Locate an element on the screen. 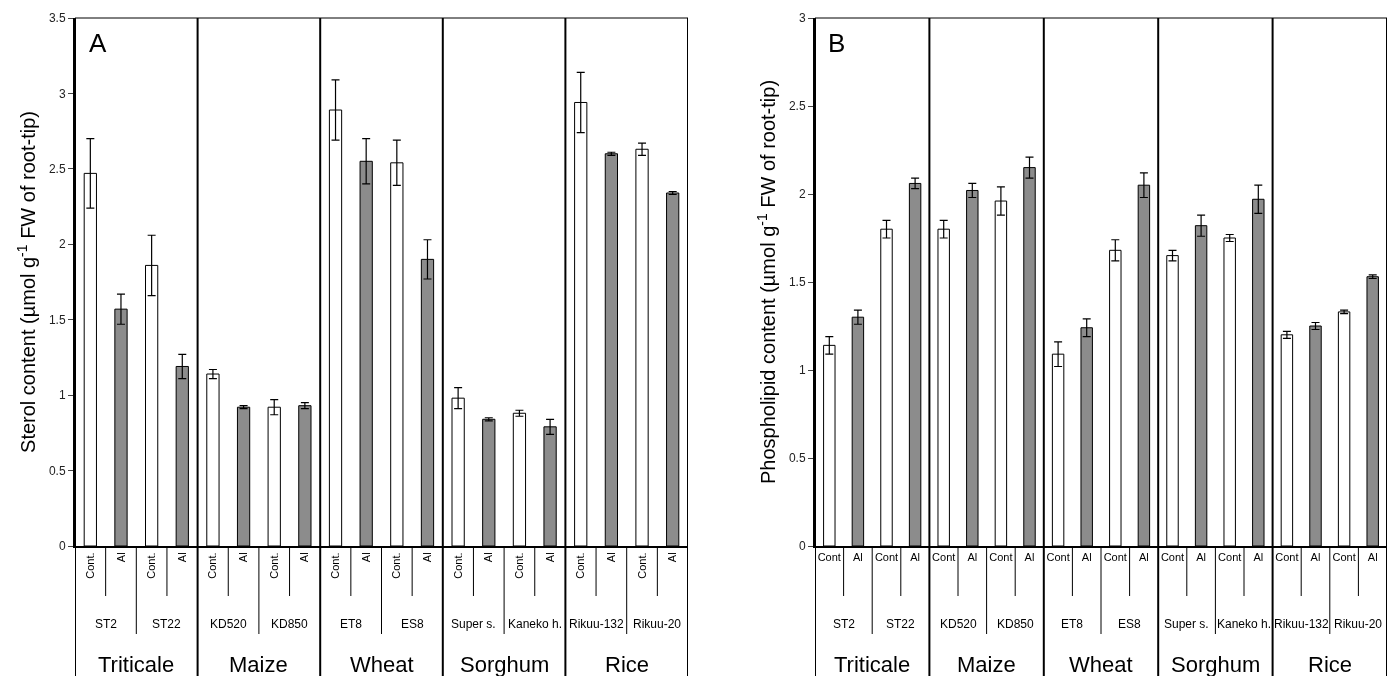 The width and height of the screenshot is (1399, 676). annotation: A is located at coordinates (98, 43).